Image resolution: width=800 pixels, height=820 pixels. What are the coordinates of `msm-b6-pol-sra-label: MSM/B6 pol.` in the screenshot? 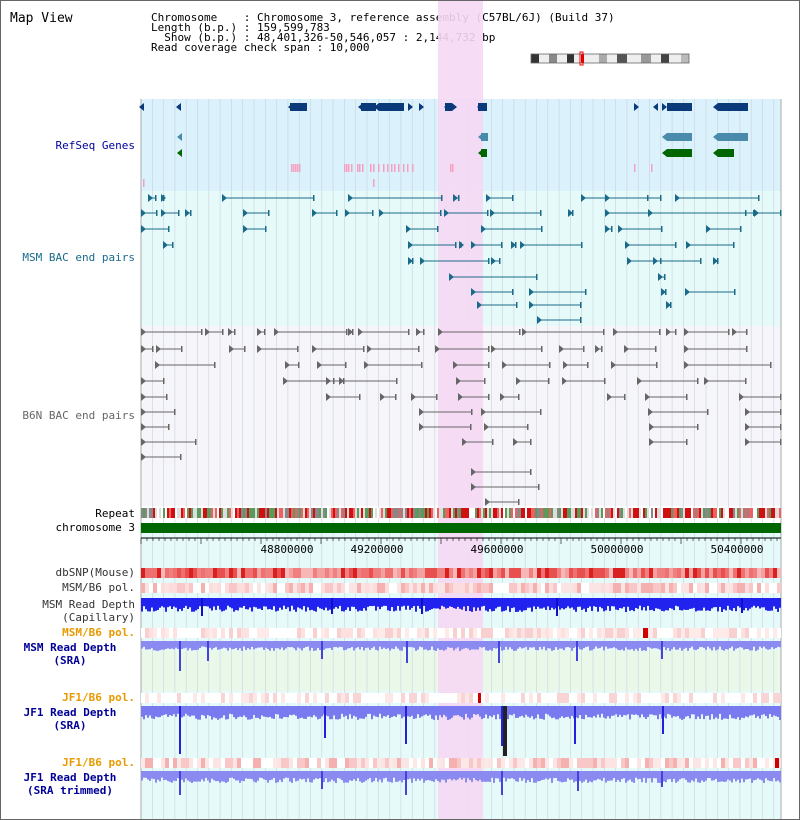 It's located at (98, 632).